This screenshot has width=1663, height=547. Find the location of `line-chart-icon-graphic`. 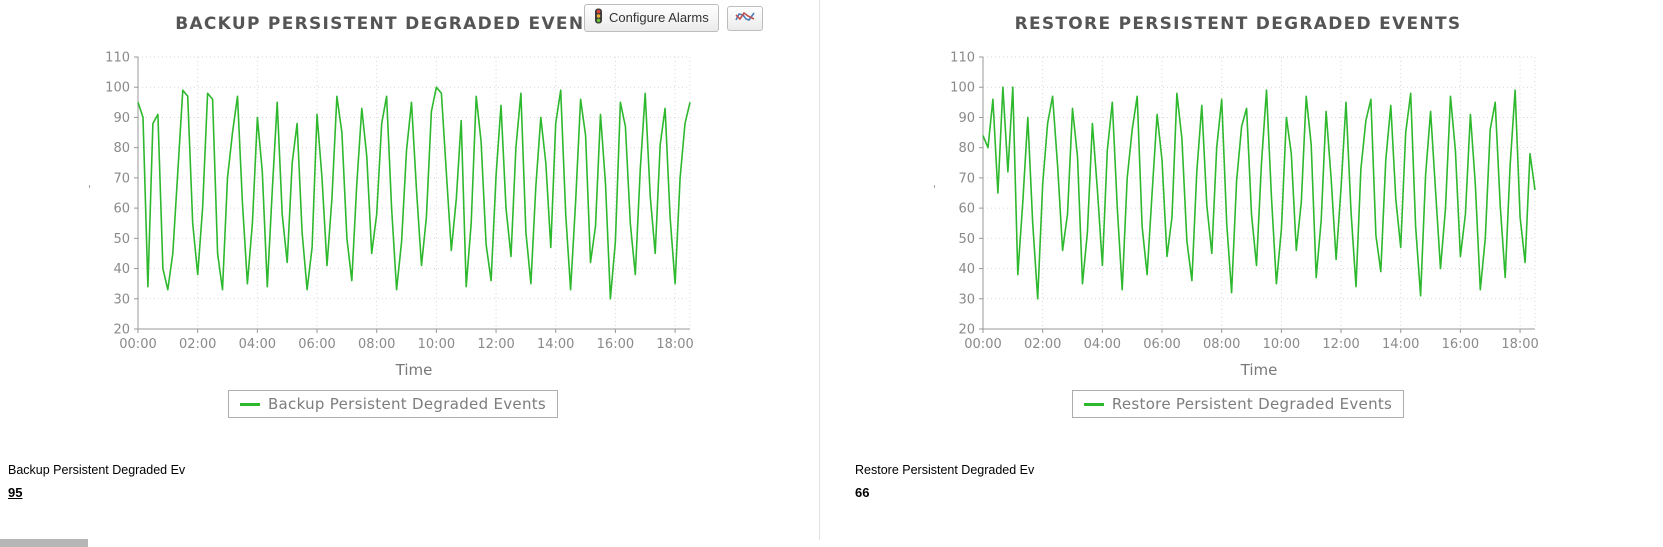

line-chart-icon-graphic is located at coordinates (745, 16).